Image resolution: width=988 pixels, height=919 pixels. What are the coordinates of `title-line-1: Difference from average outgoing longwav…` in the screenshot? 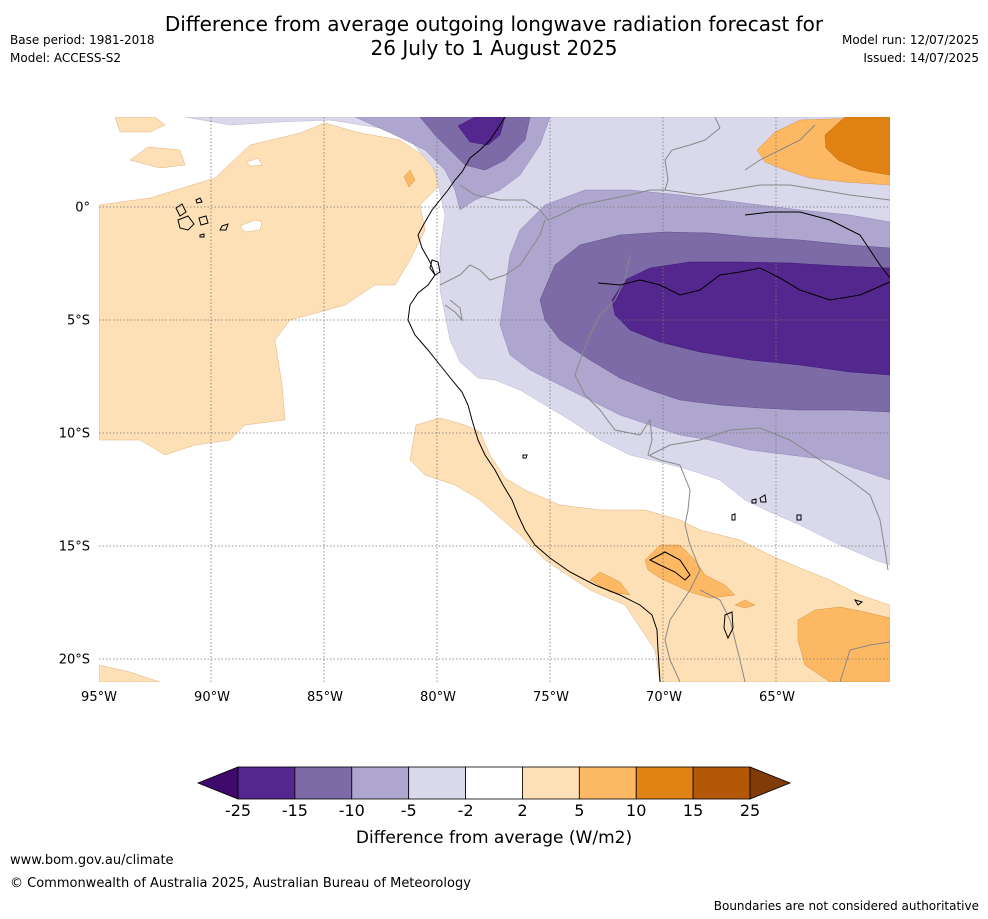 It's located at (494, 24).